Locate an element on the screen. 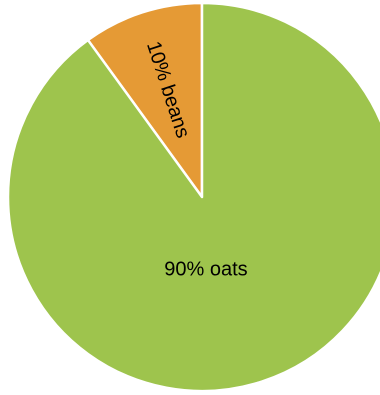 This screenshot has height=395, width=380. data-label-oats: 90% oats is located at coordinates (205, 269).